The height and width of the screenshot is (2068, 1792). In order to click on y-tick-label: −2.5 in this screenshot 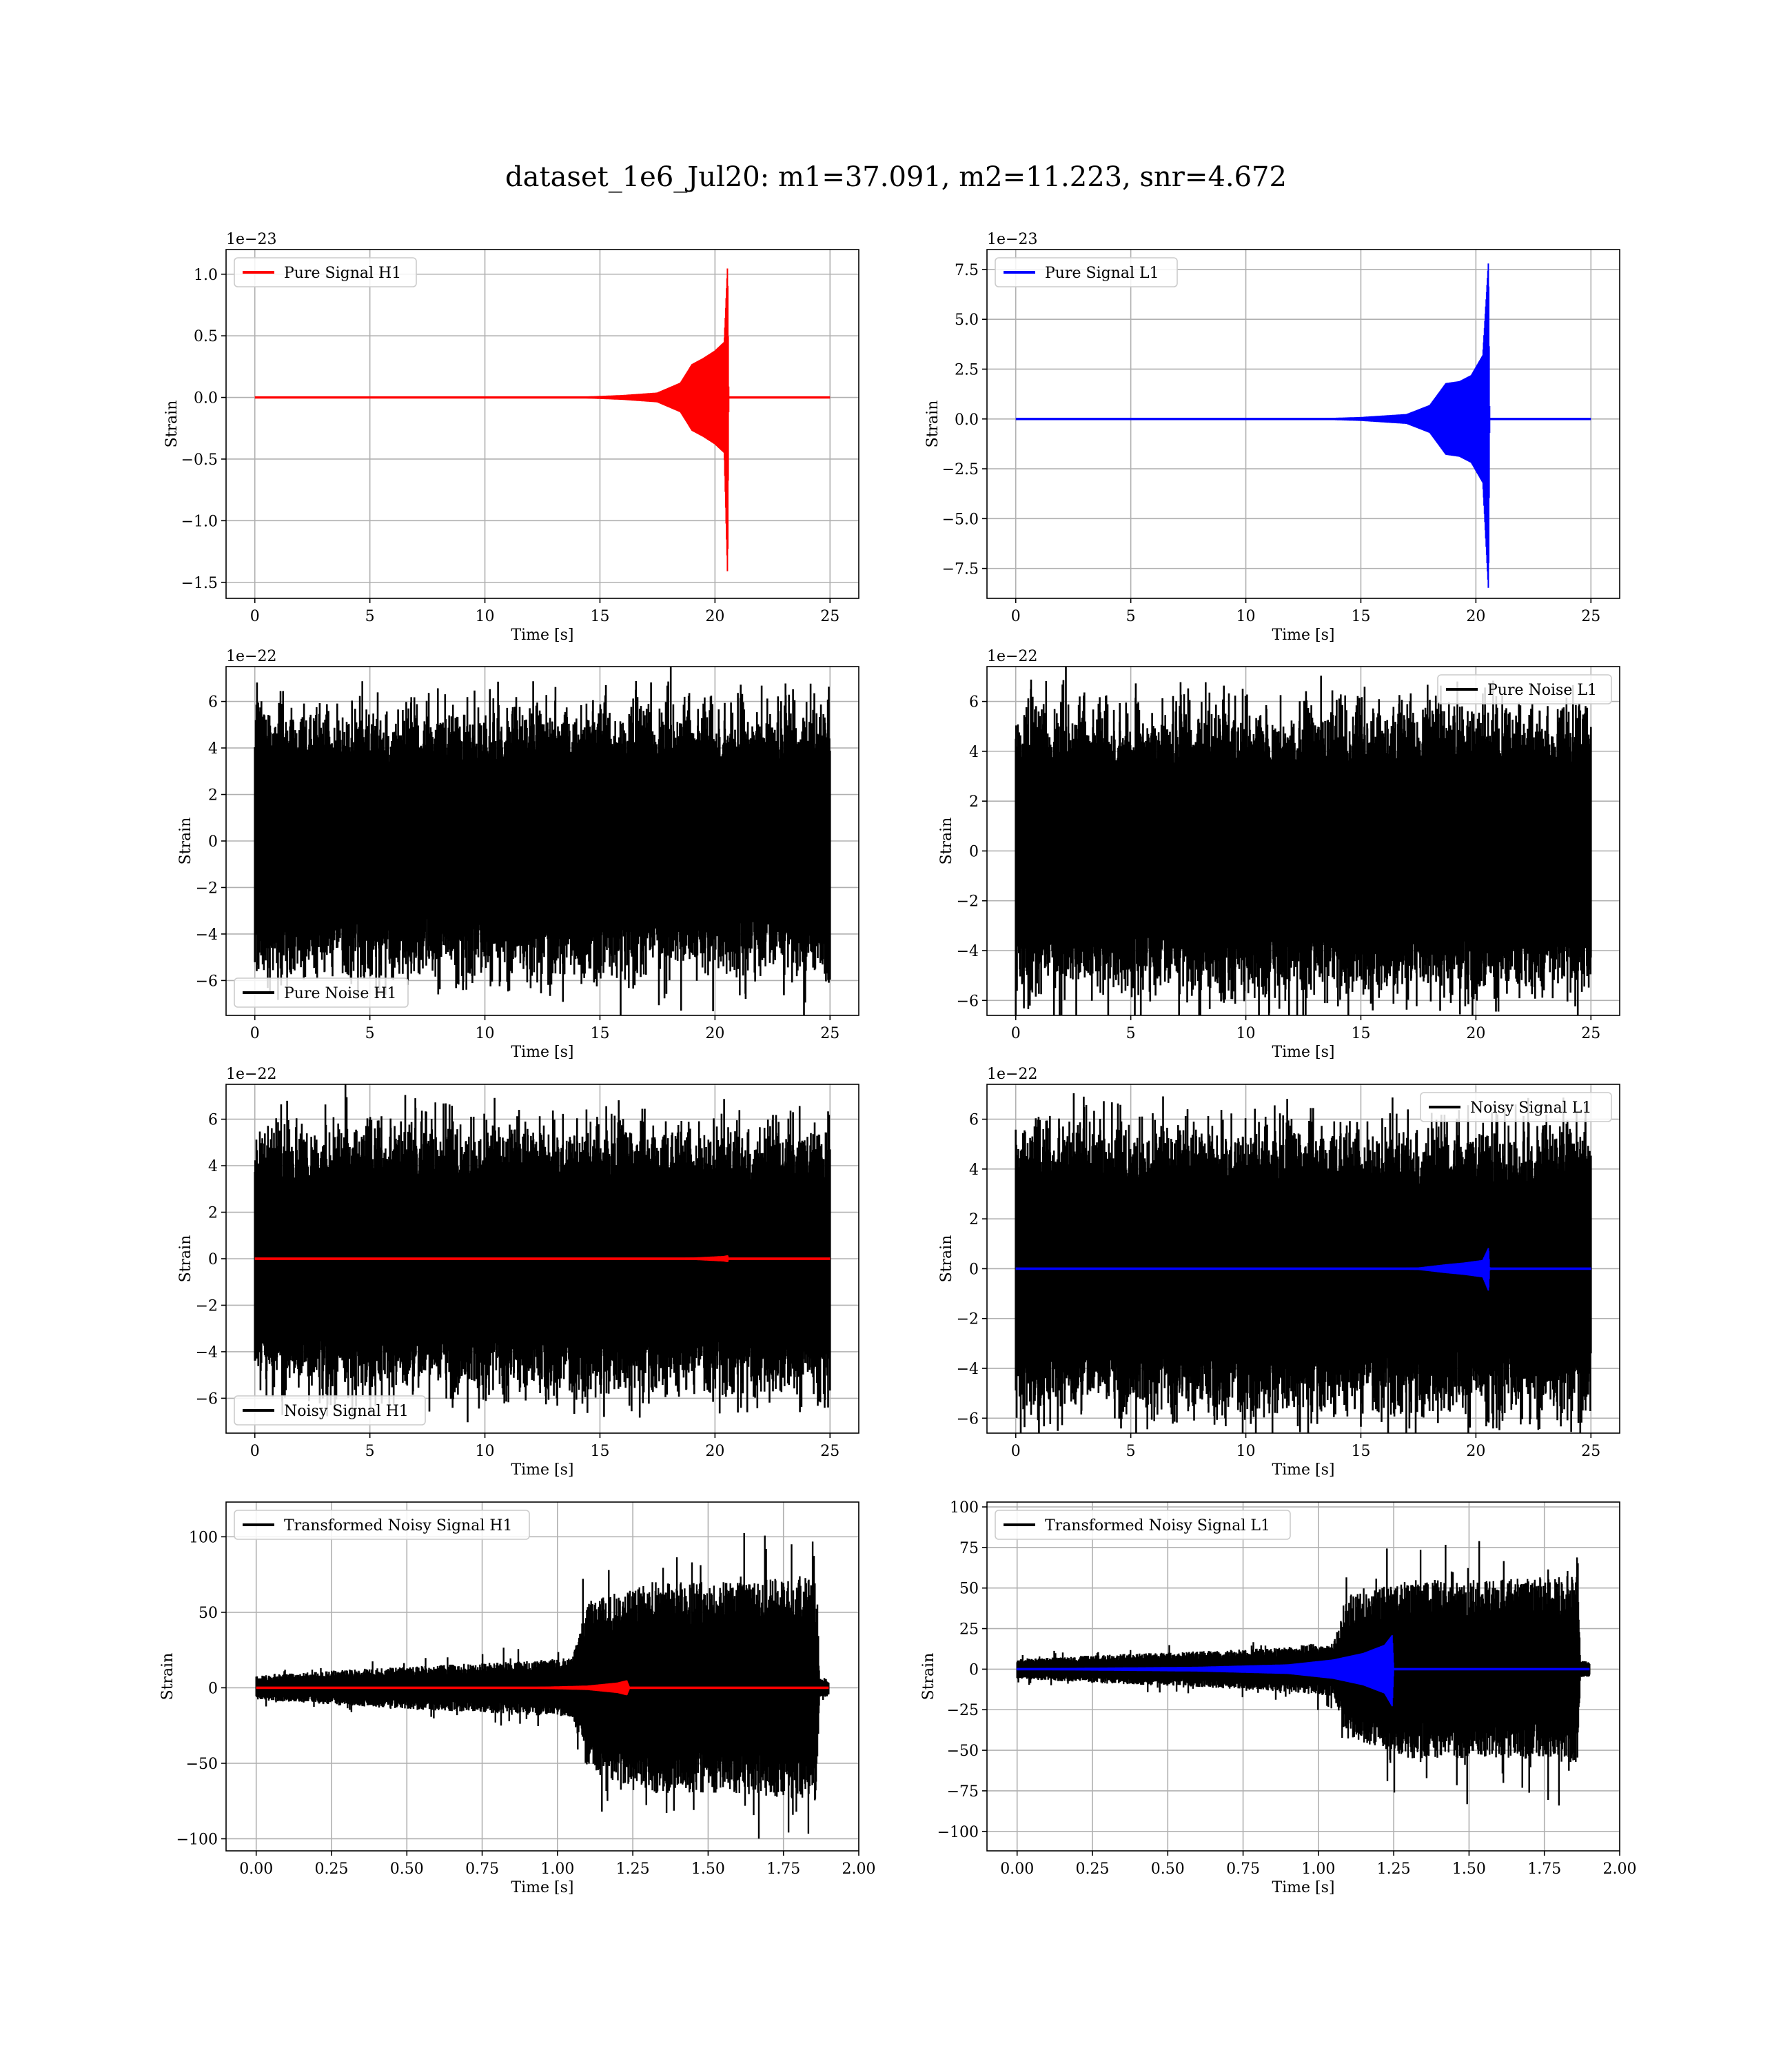, I will do `click(961, 469)`.